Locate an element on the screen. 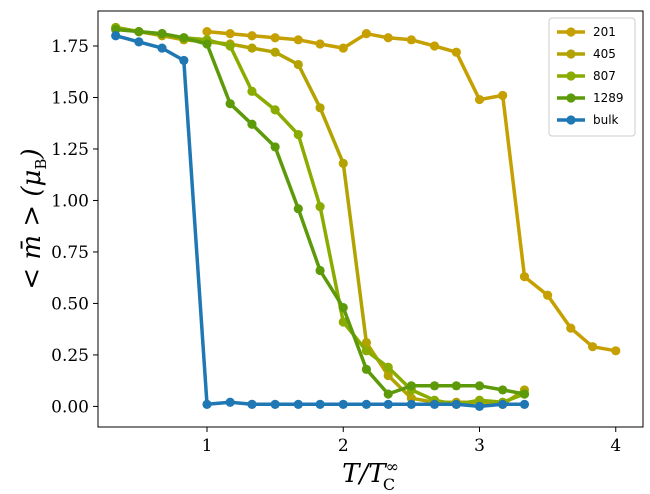  x-tick-label: 3 is located at coordinates (479, 446).